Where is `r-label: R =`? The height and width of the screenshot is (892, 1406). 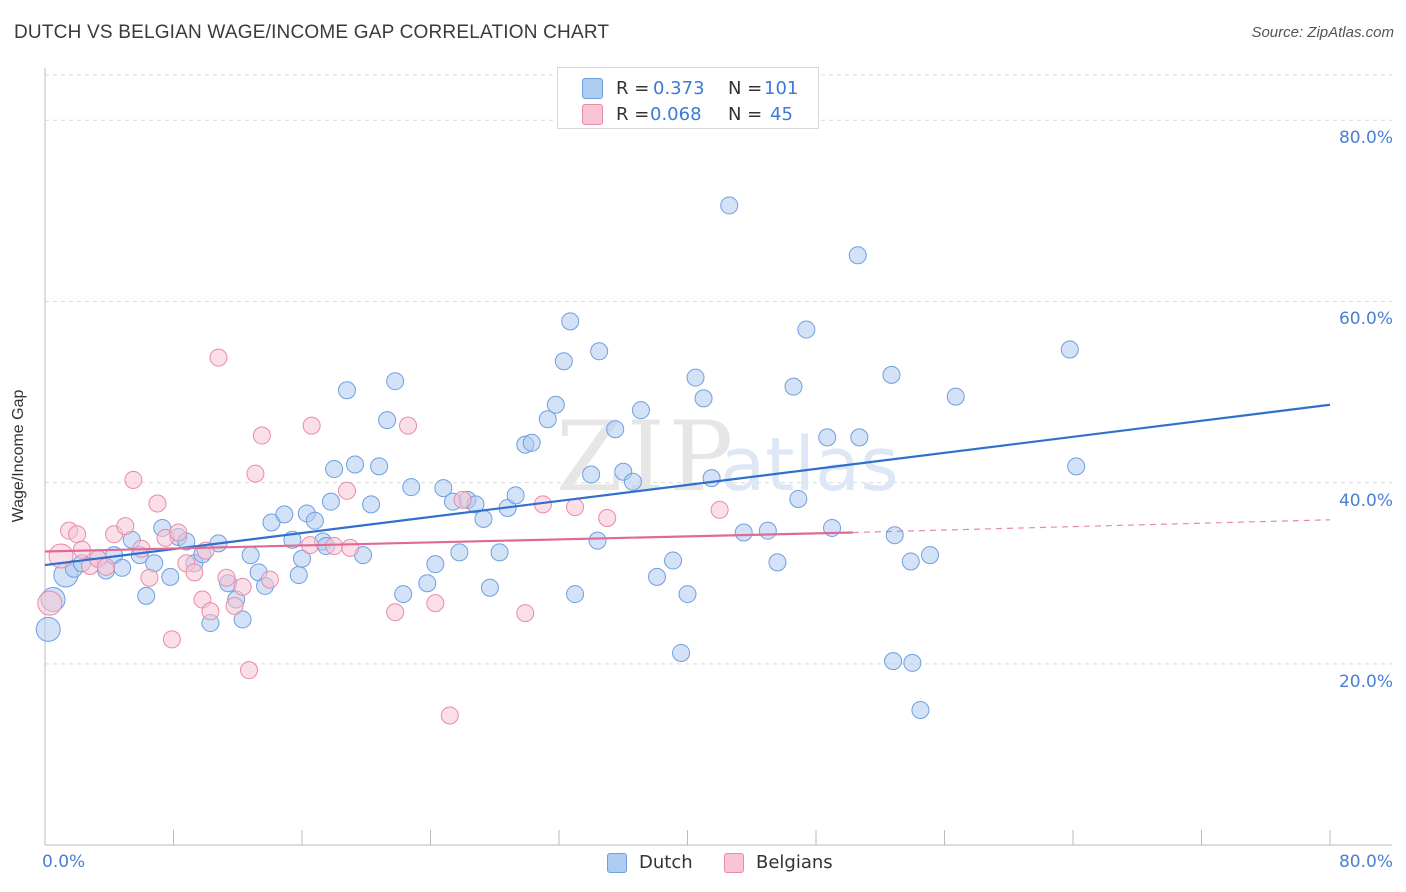
r-label: R = is located at coordinates (633, 114).